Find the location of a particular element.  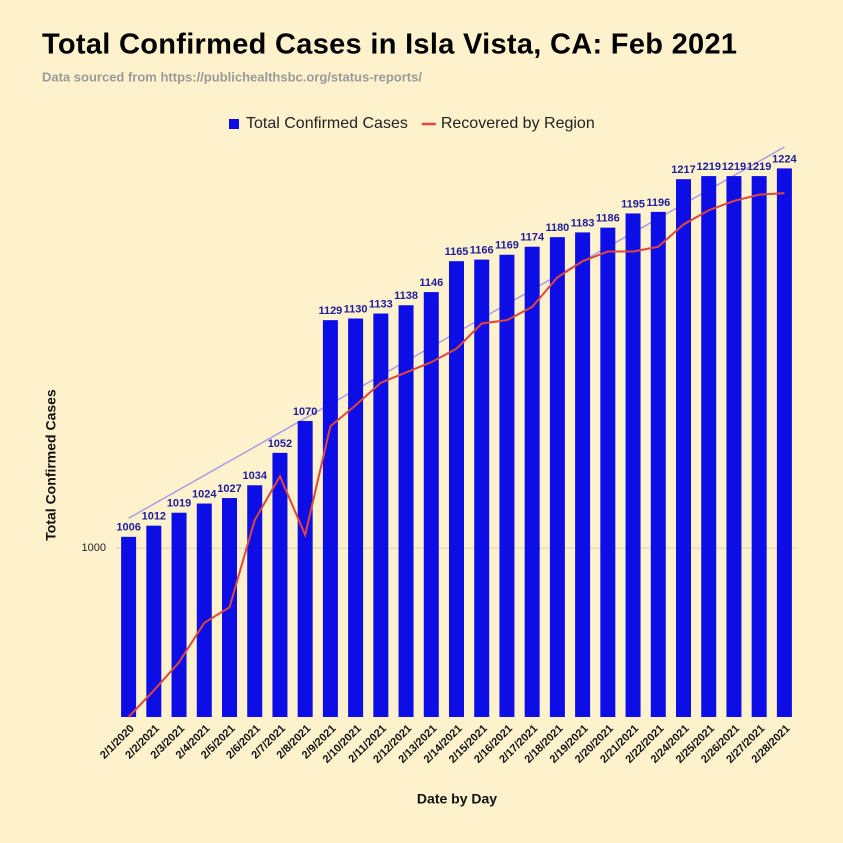

data-label: 1034 is located at coordinates (254, 476).